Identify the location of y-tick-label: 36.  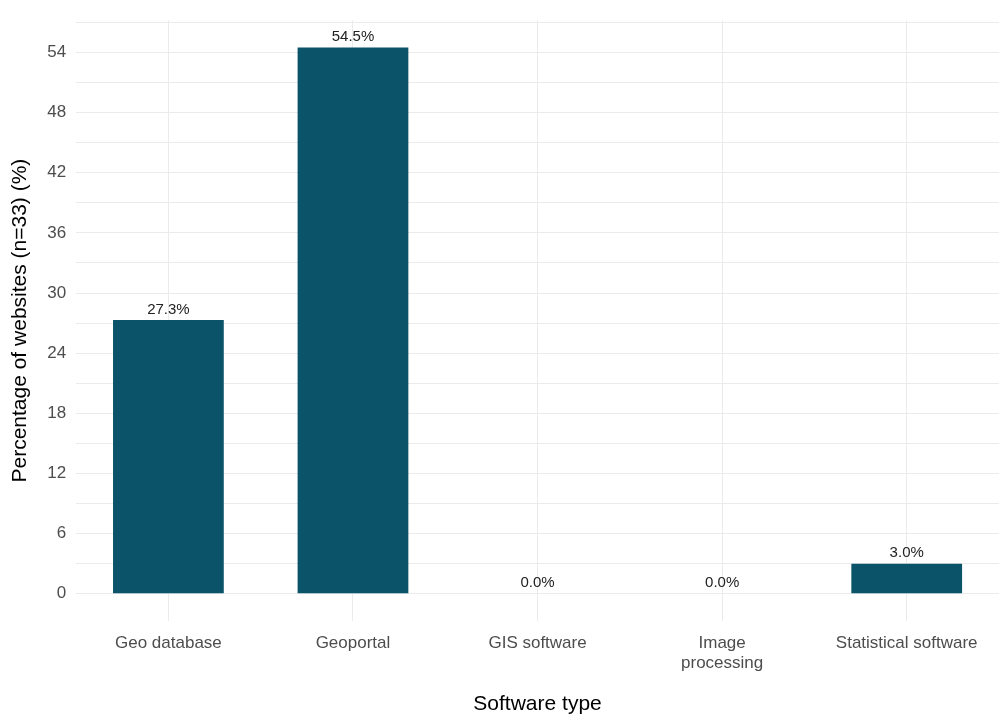
(57, 232).